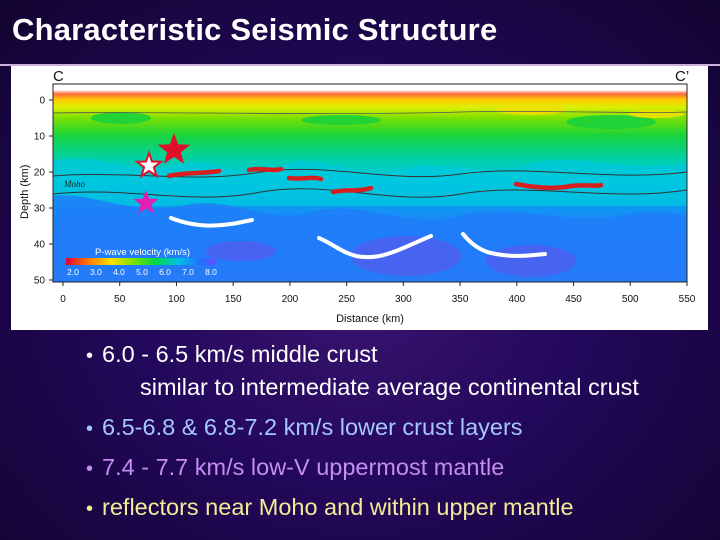 Image resolution: width=720 pixels, height=540 pixels. Describe the element at coordinates (370, 319) in the screenshot. I see `x-axis-label: Distance (km)` at that location.